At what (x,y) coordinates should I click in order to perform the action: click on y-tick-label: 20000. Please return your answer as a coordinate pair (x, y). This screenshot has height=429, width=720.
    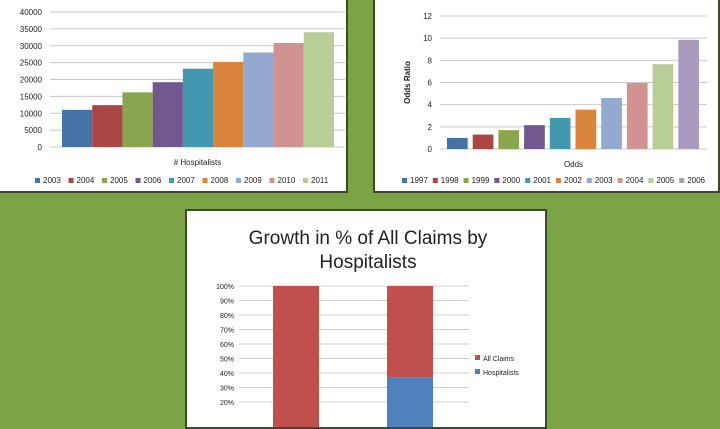
    Looking at the image, I should click on (31, 80).